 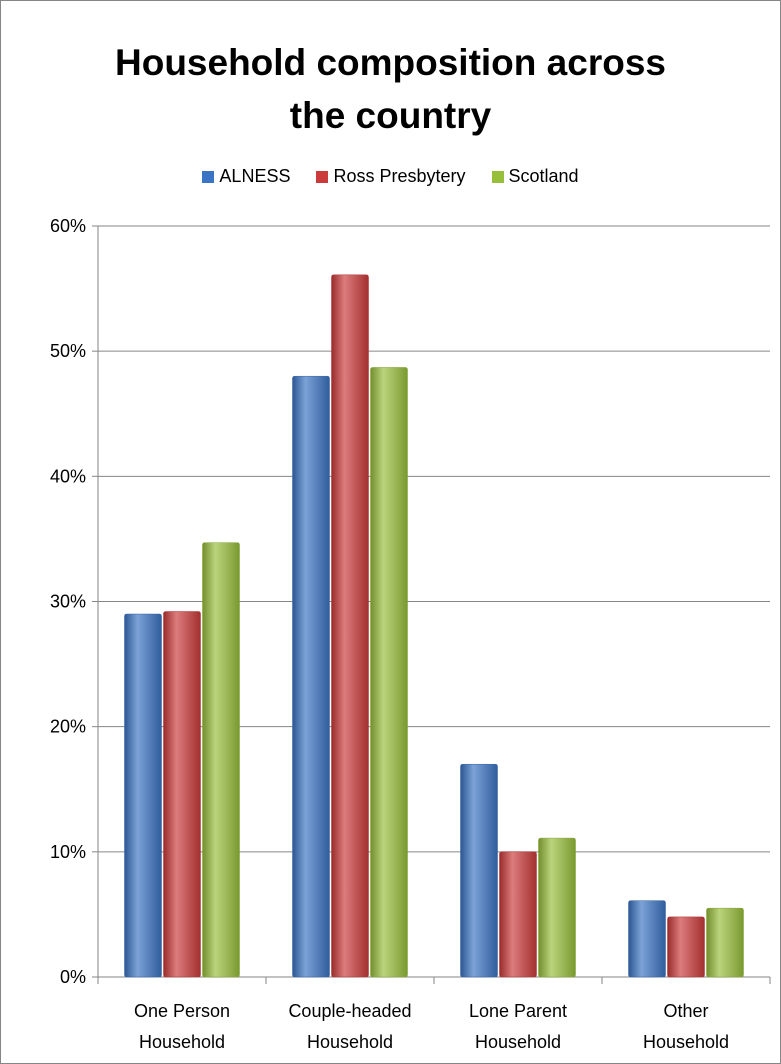 What do you see at coordinates (68, 727) in the screenshot?
I see `y-tick-label: 20%` at bounding box center [68, 727].